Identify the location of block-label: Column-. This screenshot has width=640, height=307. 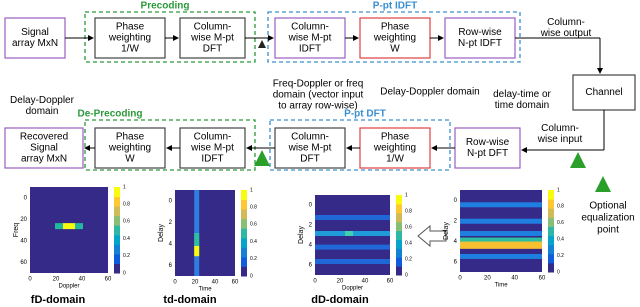
(310, 27).